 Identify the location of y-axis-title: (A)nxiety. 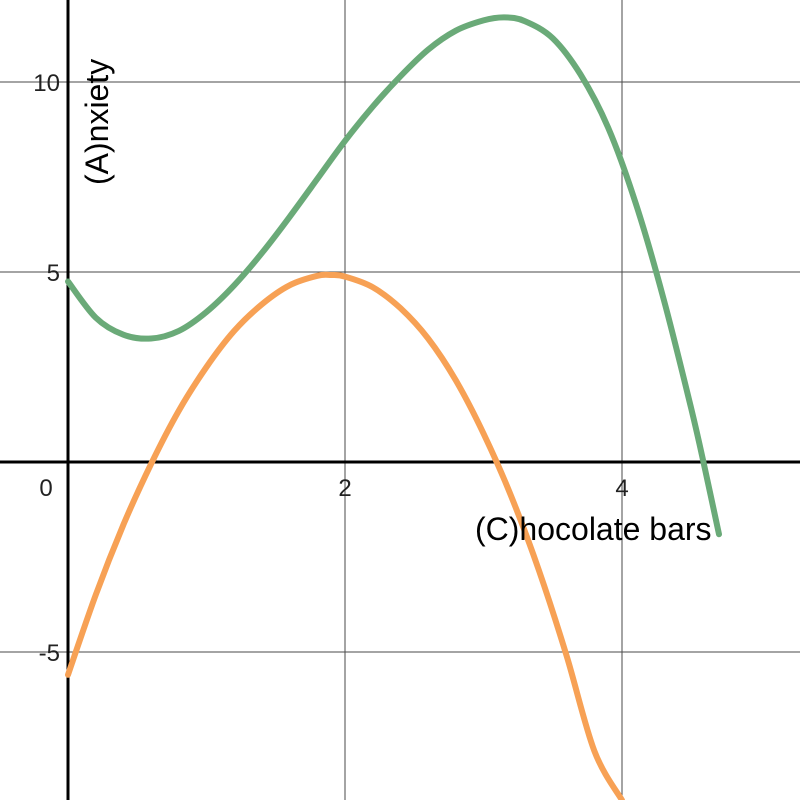
(97, 122).